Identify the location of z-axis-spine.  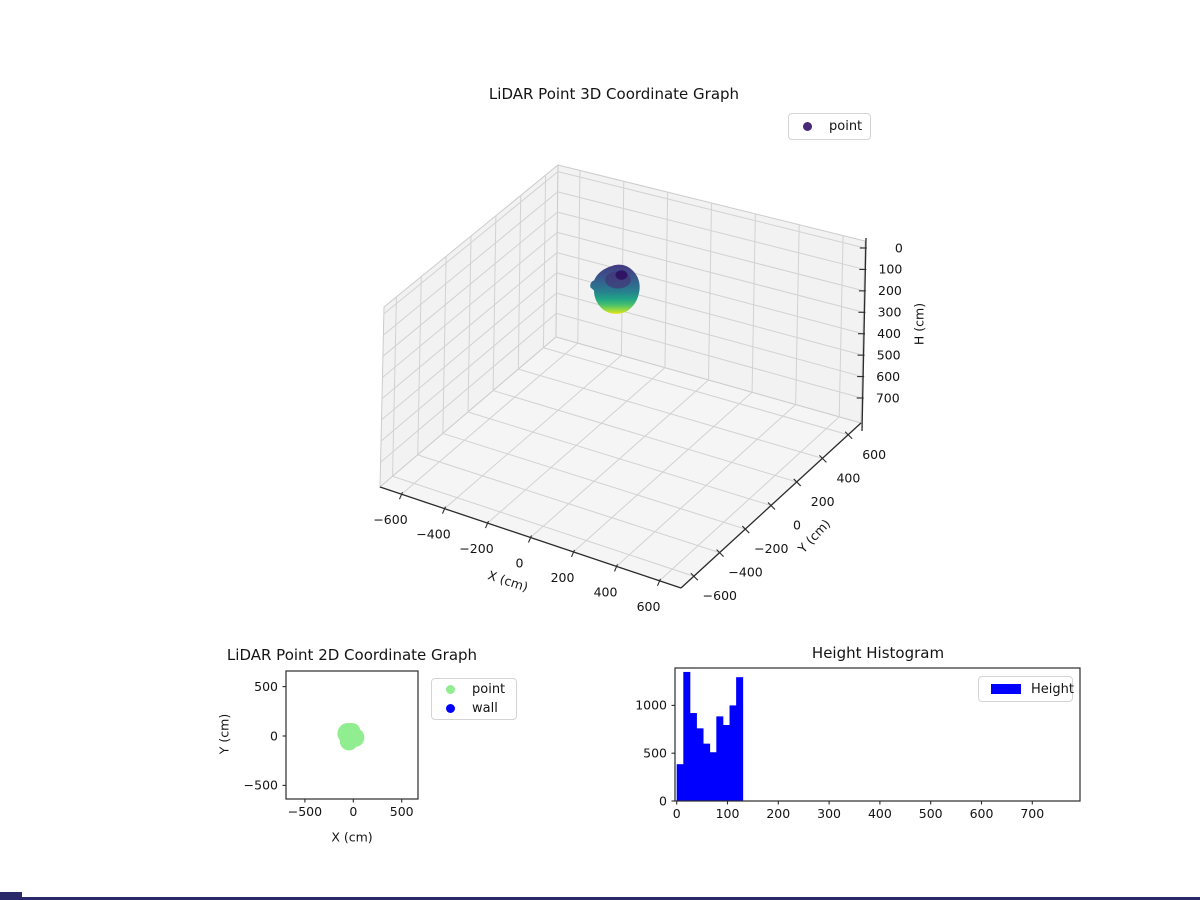
(864, 334).